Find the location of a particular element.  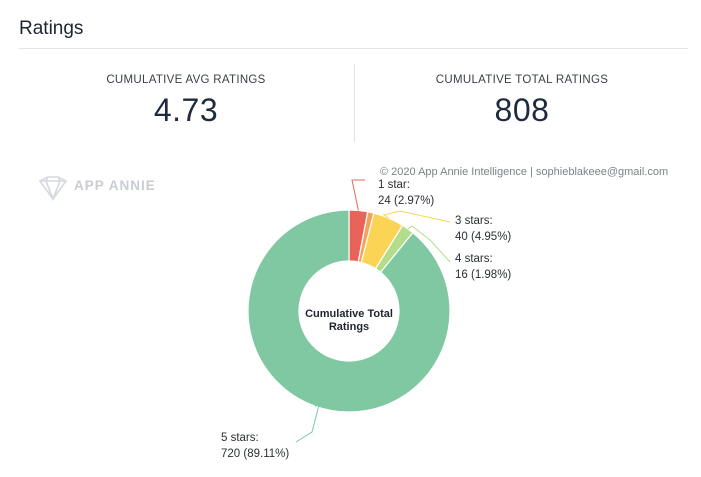

connector-1-star is located at coordinates (358, 195).